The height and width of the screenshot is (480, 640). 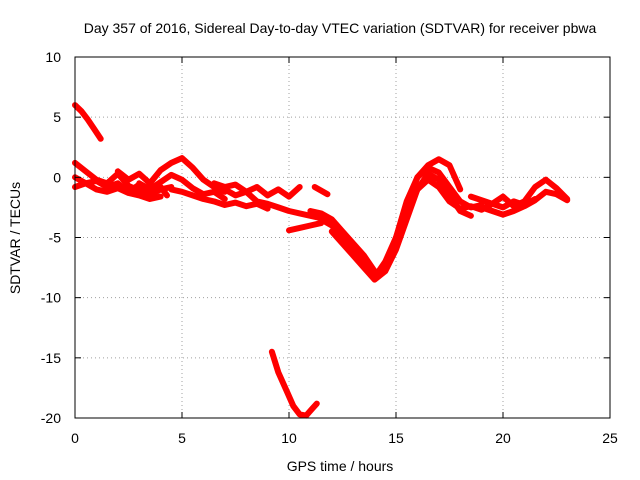 I want to click on series-line-sat-j, so click(x=273, y=204).